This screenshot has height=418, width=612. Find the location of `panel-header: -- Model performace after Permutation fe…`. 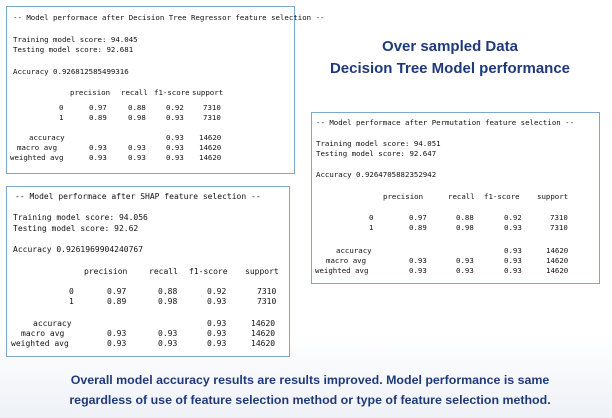

panel-header: -- Model performace after Permutation fe… is located at coordinates (445, 122).